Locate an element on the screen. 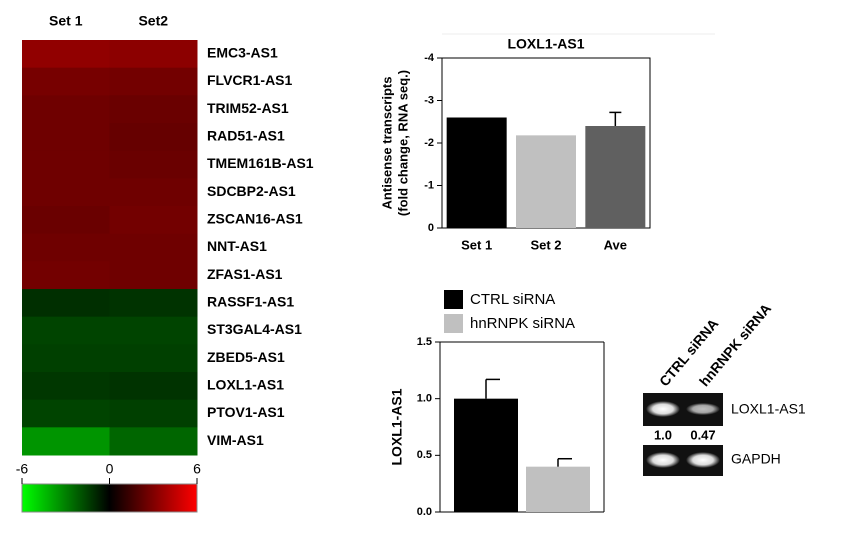  row-label: FLVCR1-AS1 is located at coordinates (250, 80).